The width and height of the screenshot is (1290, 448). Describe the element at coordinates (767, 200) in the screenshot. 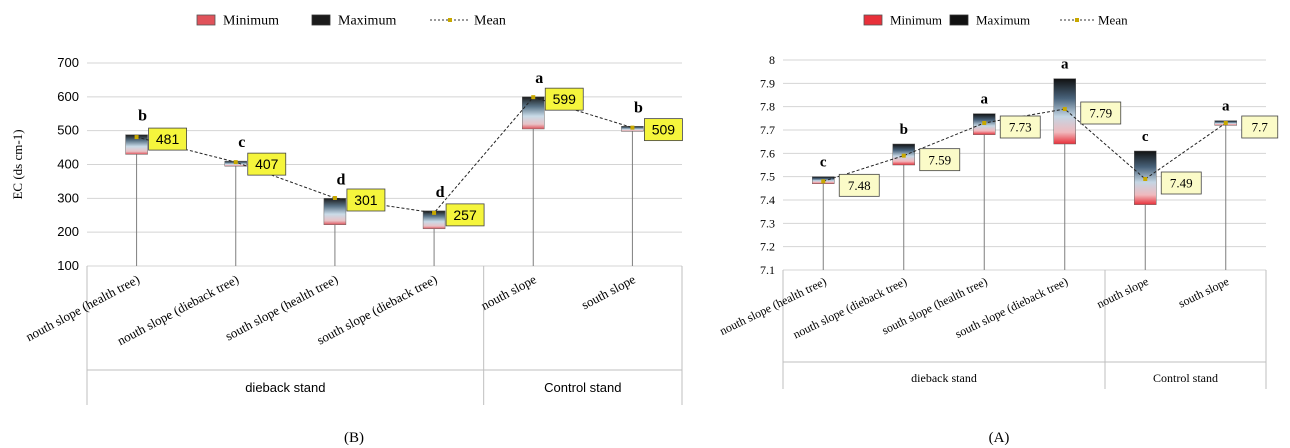

I see `y-tick-label: 7.4` at that location.